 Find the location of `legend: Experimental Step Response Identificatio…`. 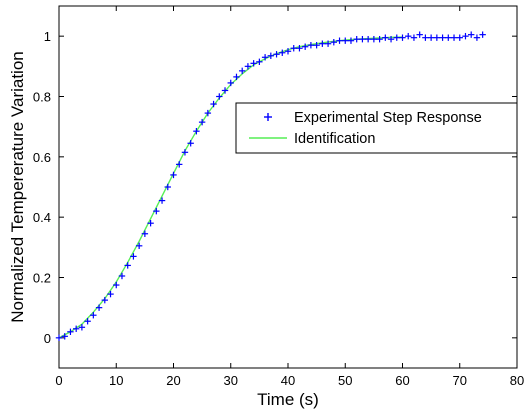

legend: Experimental Step Response Identificatio… is located at coordinates (376, 128).